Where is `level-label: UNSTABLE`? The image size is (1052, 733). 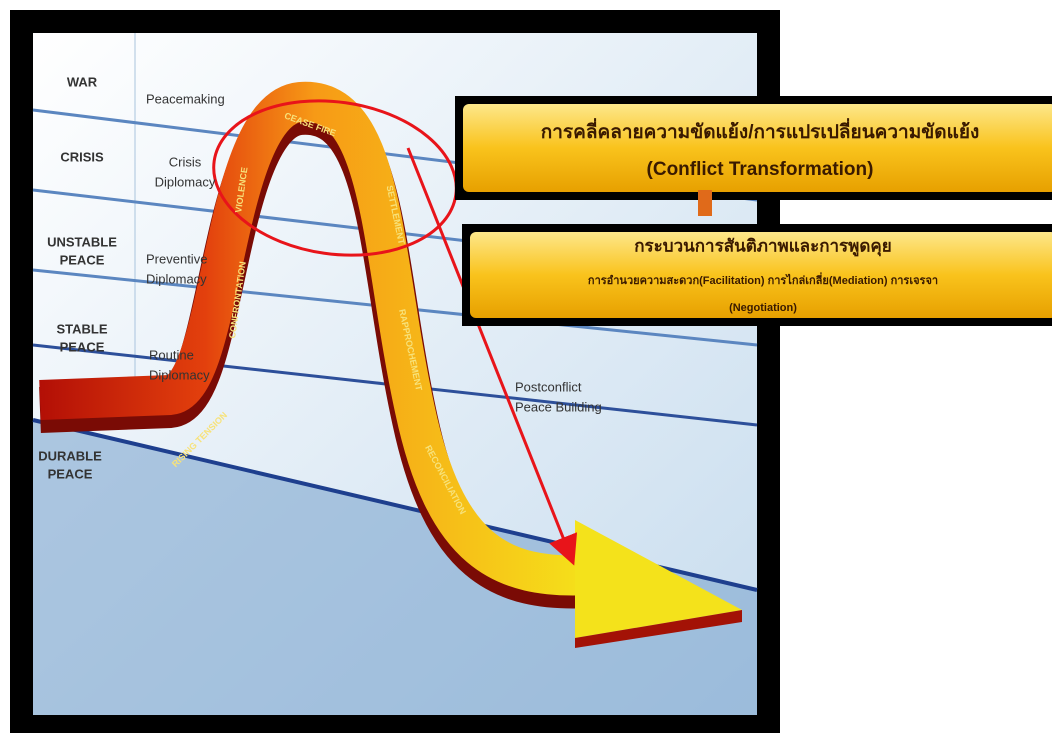
level-label: UNSTABLE is located at coordinates (82, 241).